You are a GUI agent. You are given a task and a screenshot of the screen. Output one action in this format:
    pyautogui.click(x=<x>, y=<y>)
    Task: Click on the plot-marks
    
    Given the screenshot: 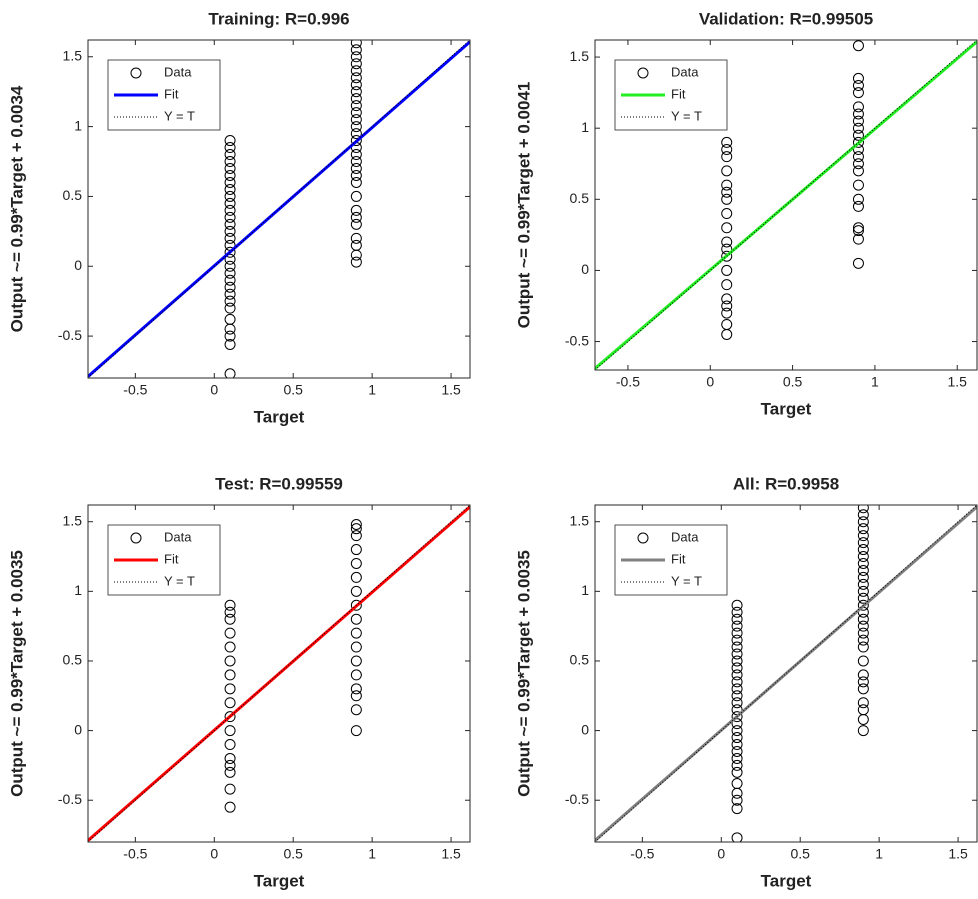 What is the action you would take?
    pyautogui.click(x=279, y=673)
    